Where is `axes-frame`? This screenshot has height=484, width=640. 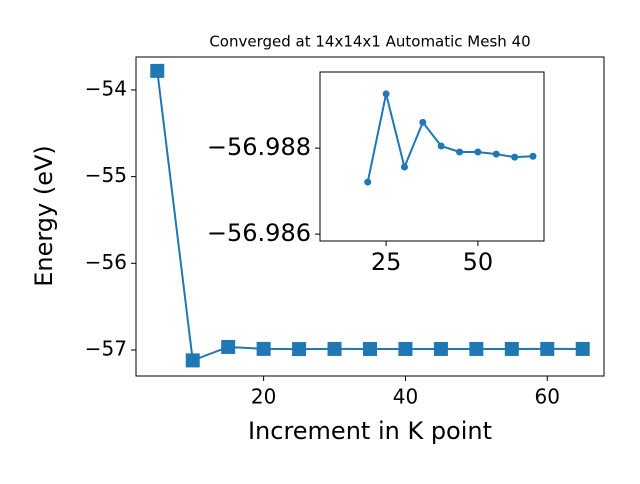 axes-frame is located at coordinates (432, 156).